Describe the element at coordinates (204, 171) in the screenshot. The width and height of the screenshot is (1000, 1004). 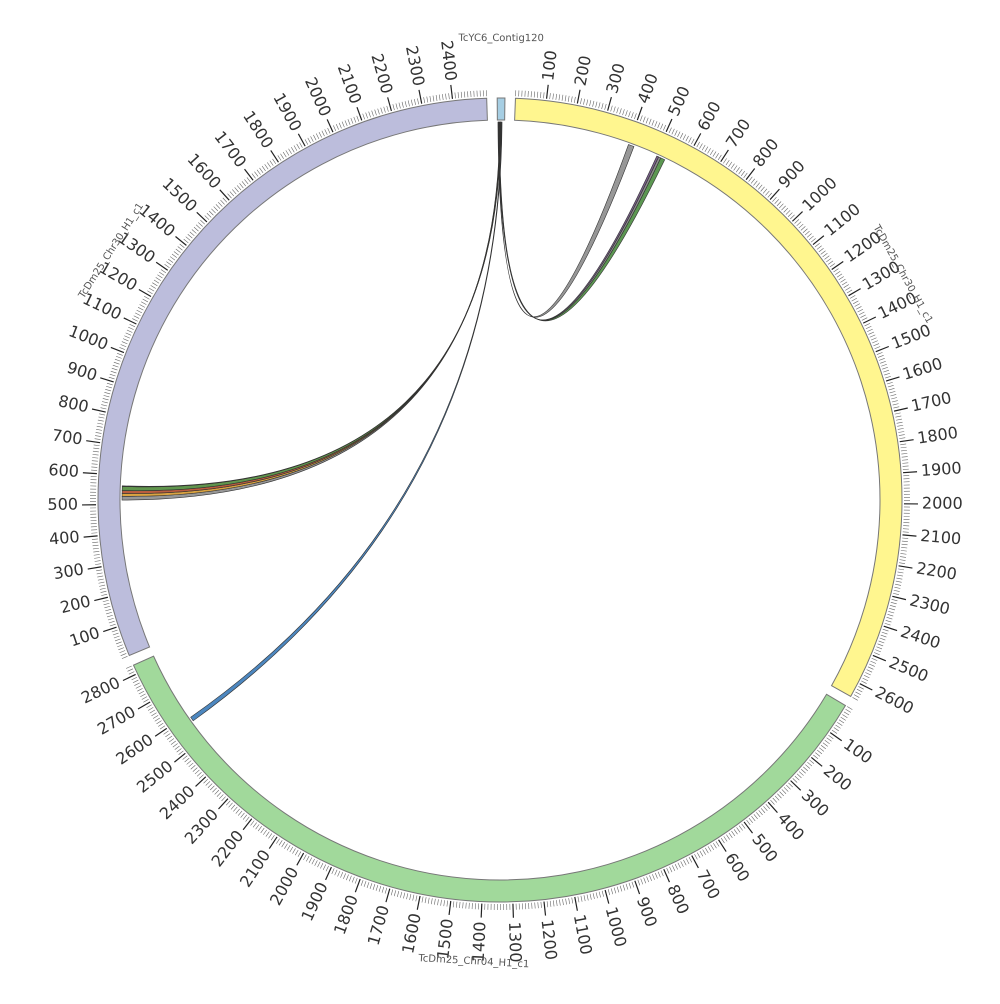
I see `tick-label: 1600` at that location.